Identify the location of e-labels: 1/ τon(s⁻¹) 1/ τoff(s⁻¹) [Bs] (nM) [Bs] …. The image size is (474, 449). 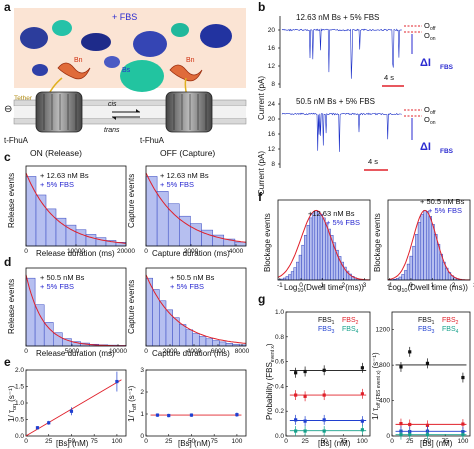
(109, 416).